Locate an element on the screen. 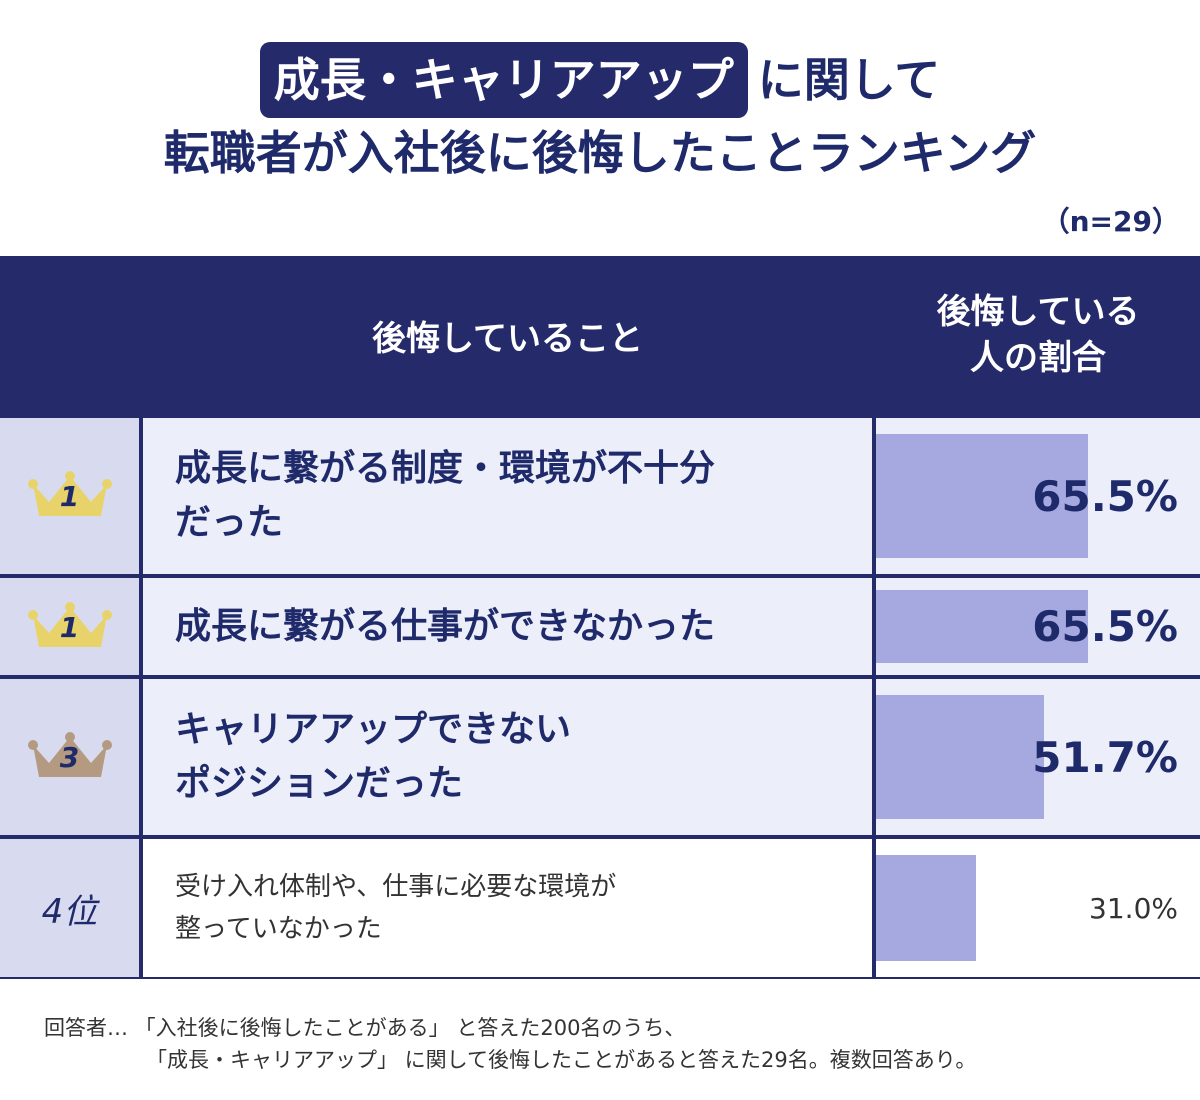  bronze-crown-icon: 3 is located at coordinates (70, 757).